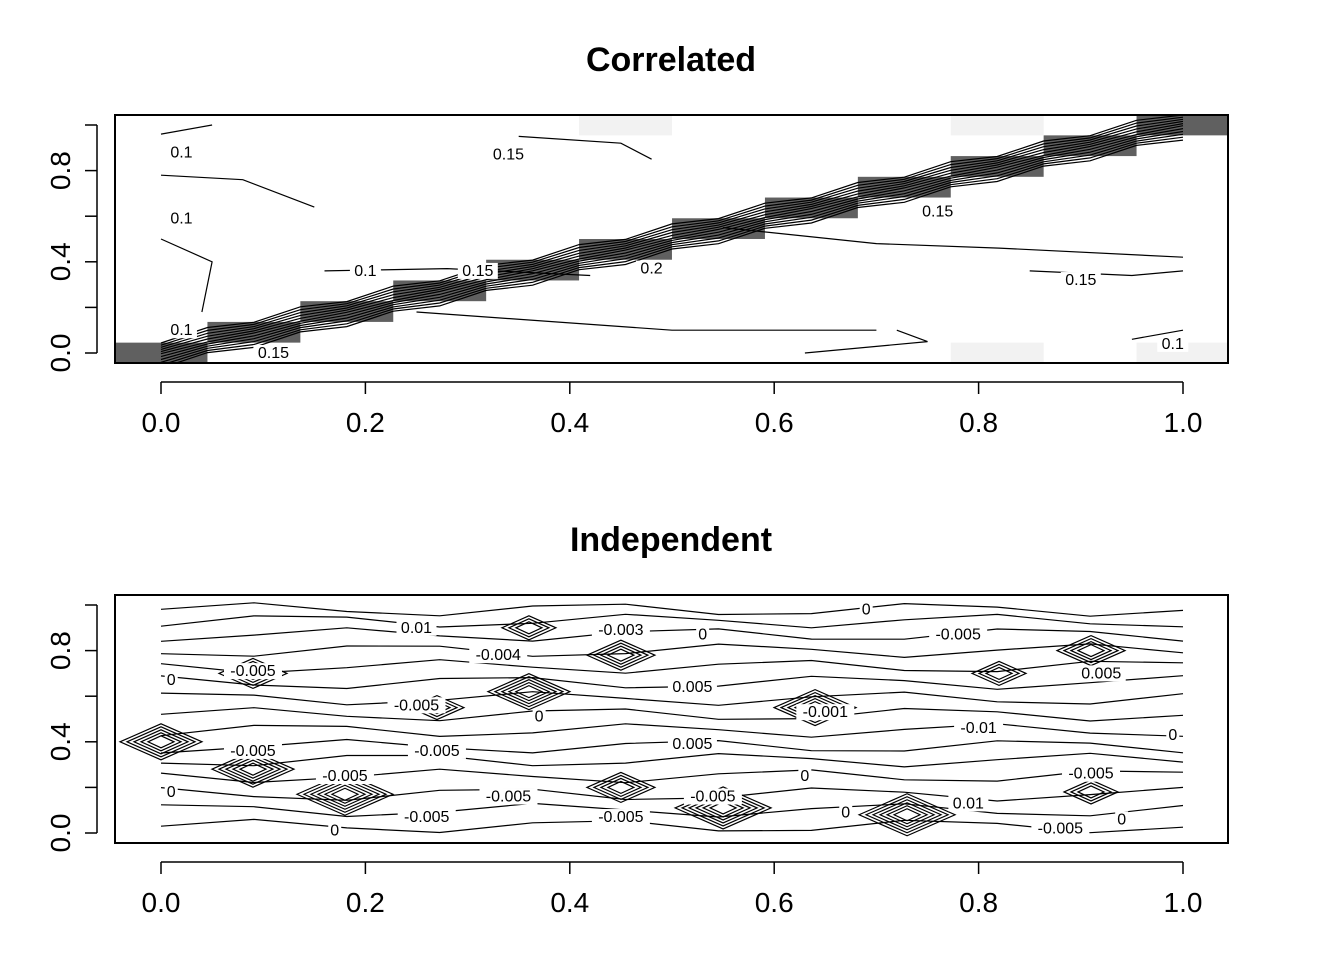 The width and height of the screenshot is (1344, 965). I want to click on y-tick-label: 0.4, so click(60, 741).